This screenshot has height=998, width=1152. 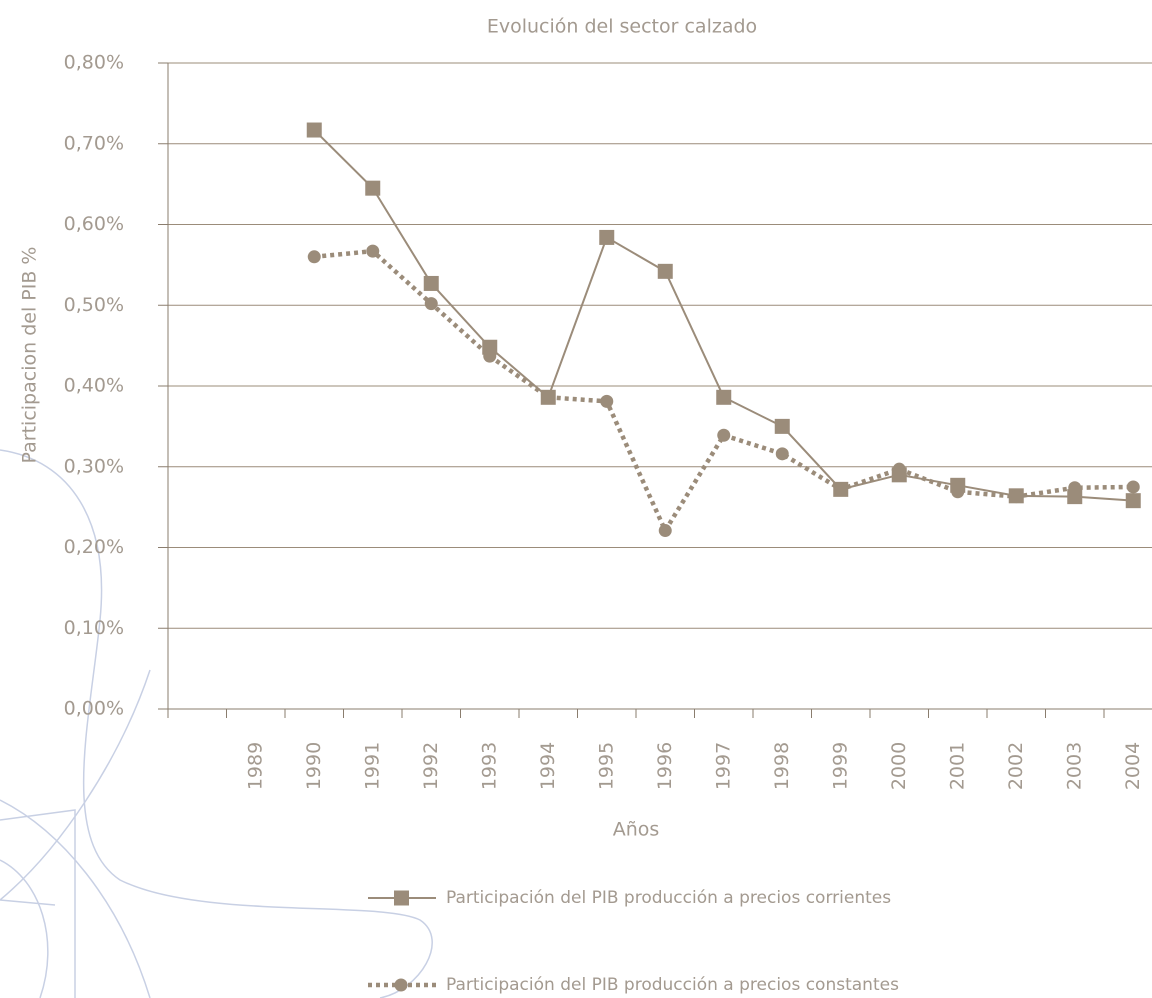 What do you see at coordinates (94, 547) in the screenshot?
I see `y-tick-label: 0,20%` at bounding box center [94, 547].